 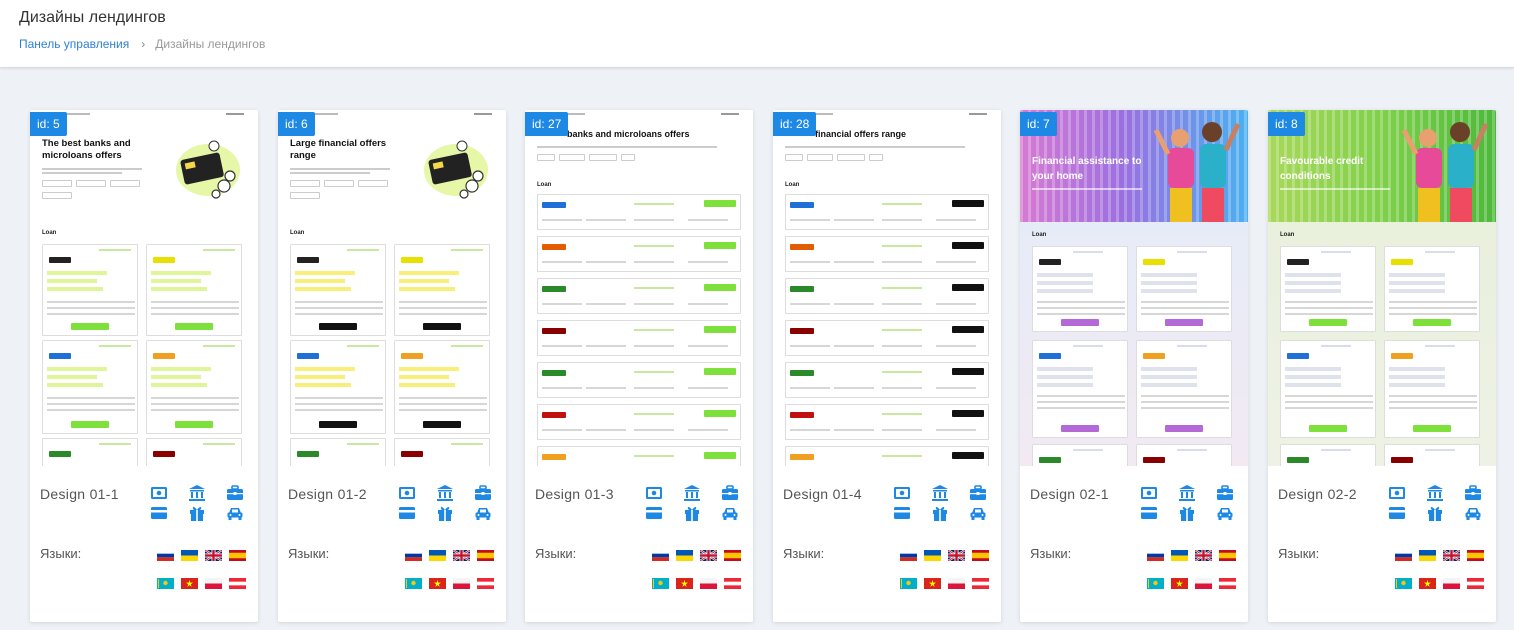 What do you see at coordinates (74, 44) in the screenshot?
I see `breadcrumb-link-dashboard: Панель управления` at bounding box center [74, 44].